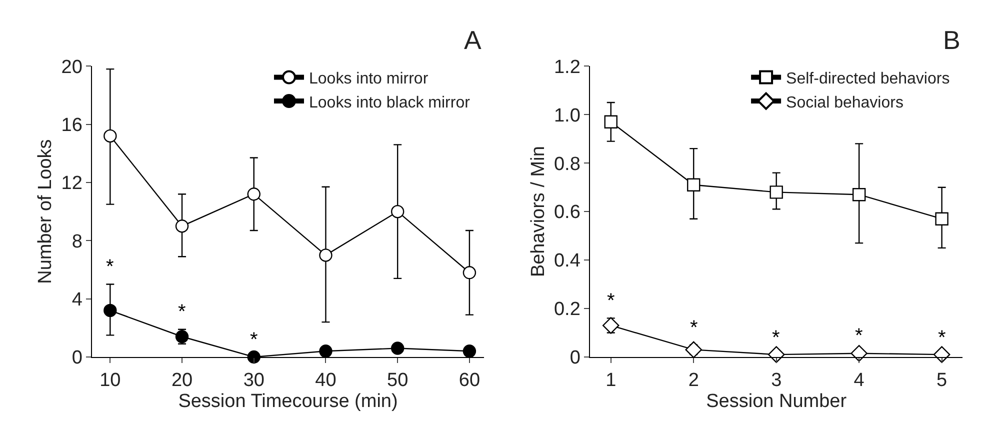 The image size is (987, 434). What do you see at coordinates (611, 380) in the screenshot?
I see `x-tick-label: 1` at bounding box center [611, 380].